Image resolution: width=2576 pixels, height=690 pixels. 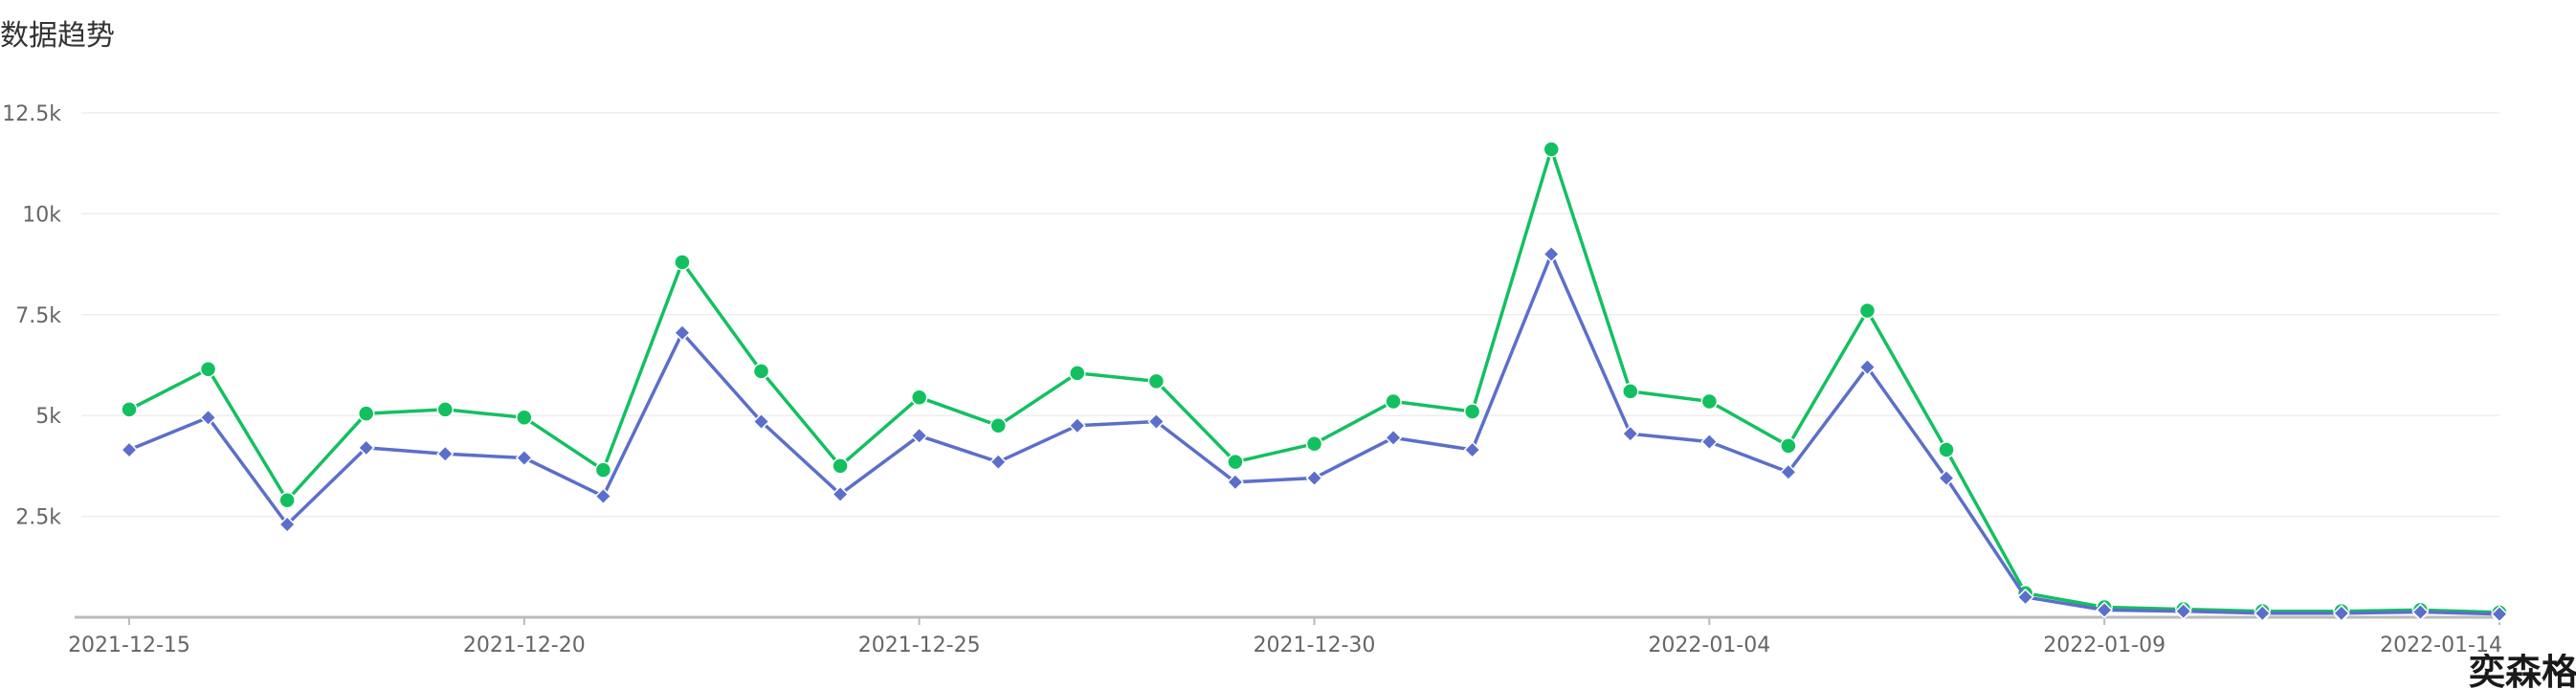 I want to click on x-tick-label: 2021-12-15, so click(x=129, y=646).